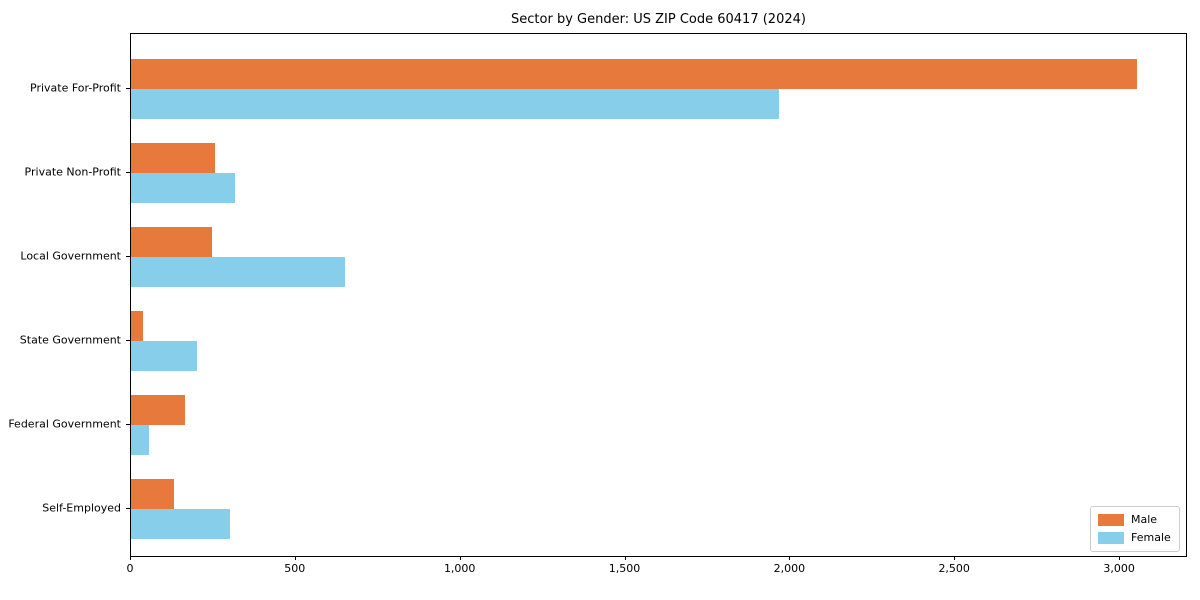 This screenshot has width=1200, height=600. What do you see at coordinates (238, 272) in the screenshot?
I see `bar-female-local-government` at bounding box center [238, 272].